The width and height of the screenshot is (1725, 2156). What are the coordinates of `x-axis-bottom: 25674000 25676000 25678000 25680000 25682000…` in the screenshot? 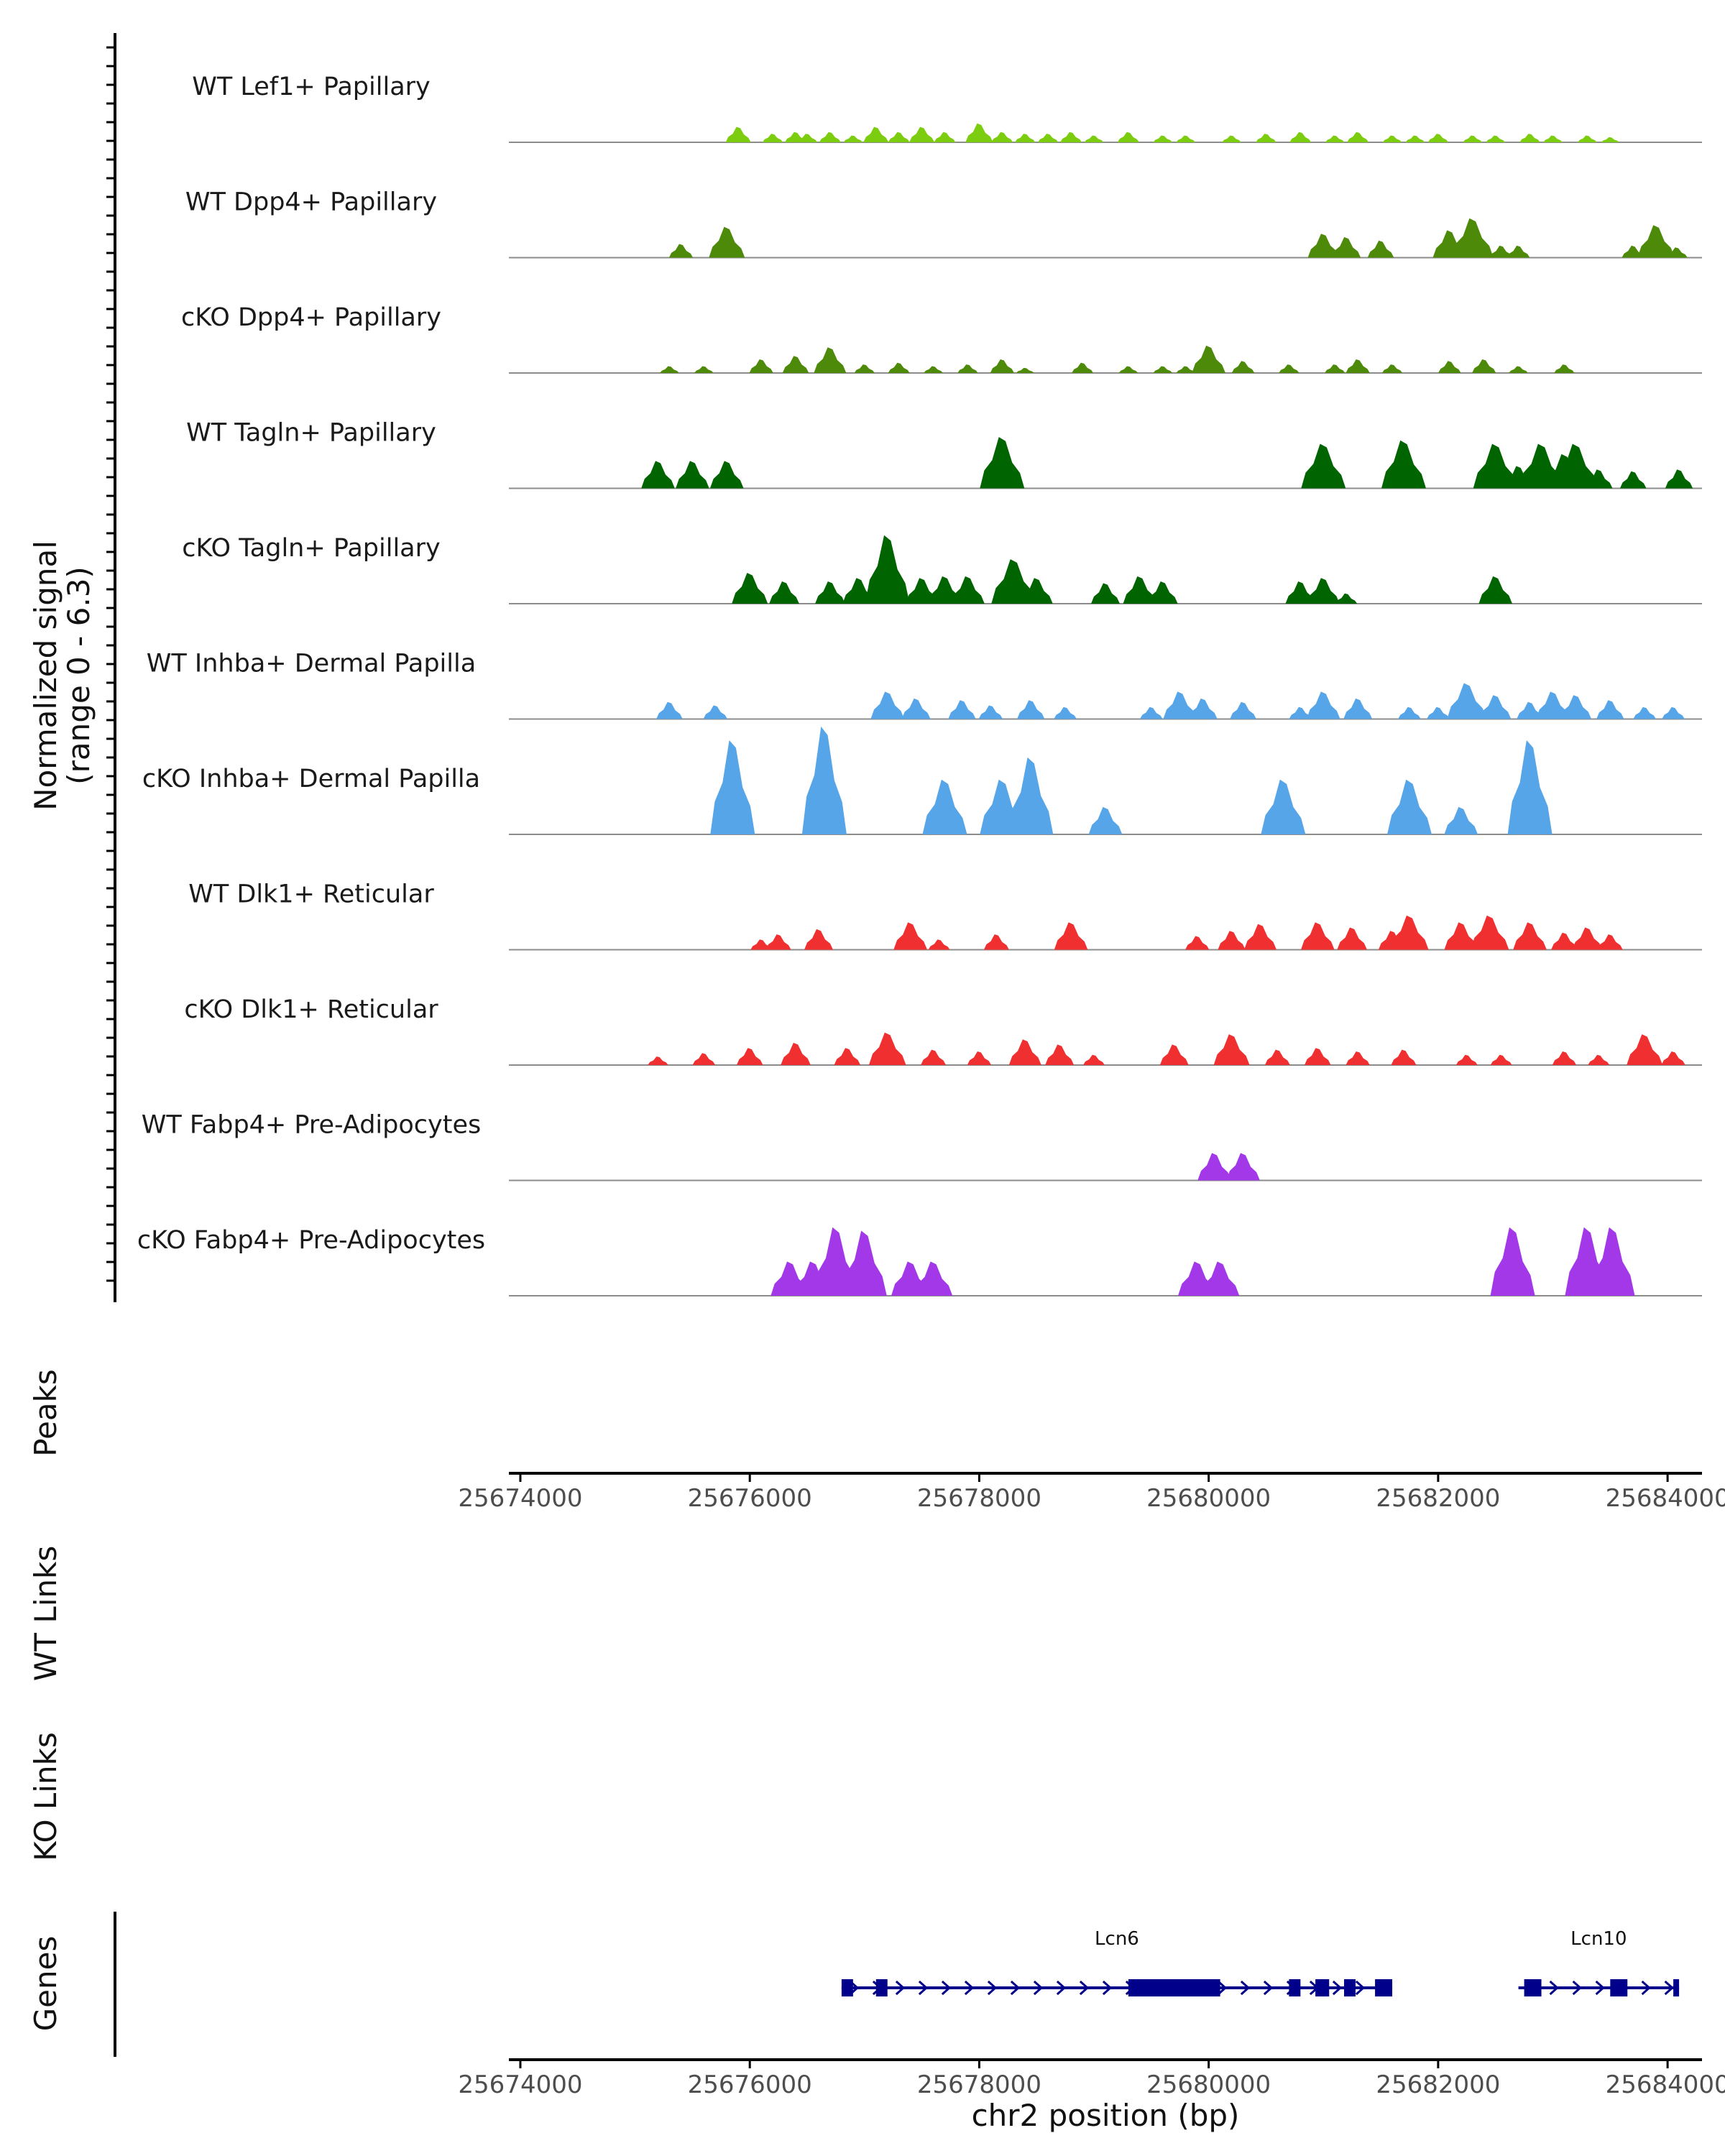 It's located at (1091, 2078).